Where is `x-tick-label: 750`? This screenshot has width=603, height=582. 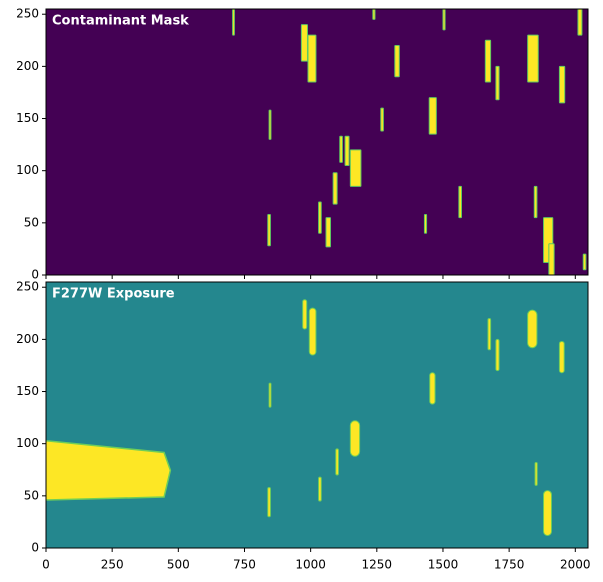
x-tick-label: 750 is located at coordinates (244, 565).